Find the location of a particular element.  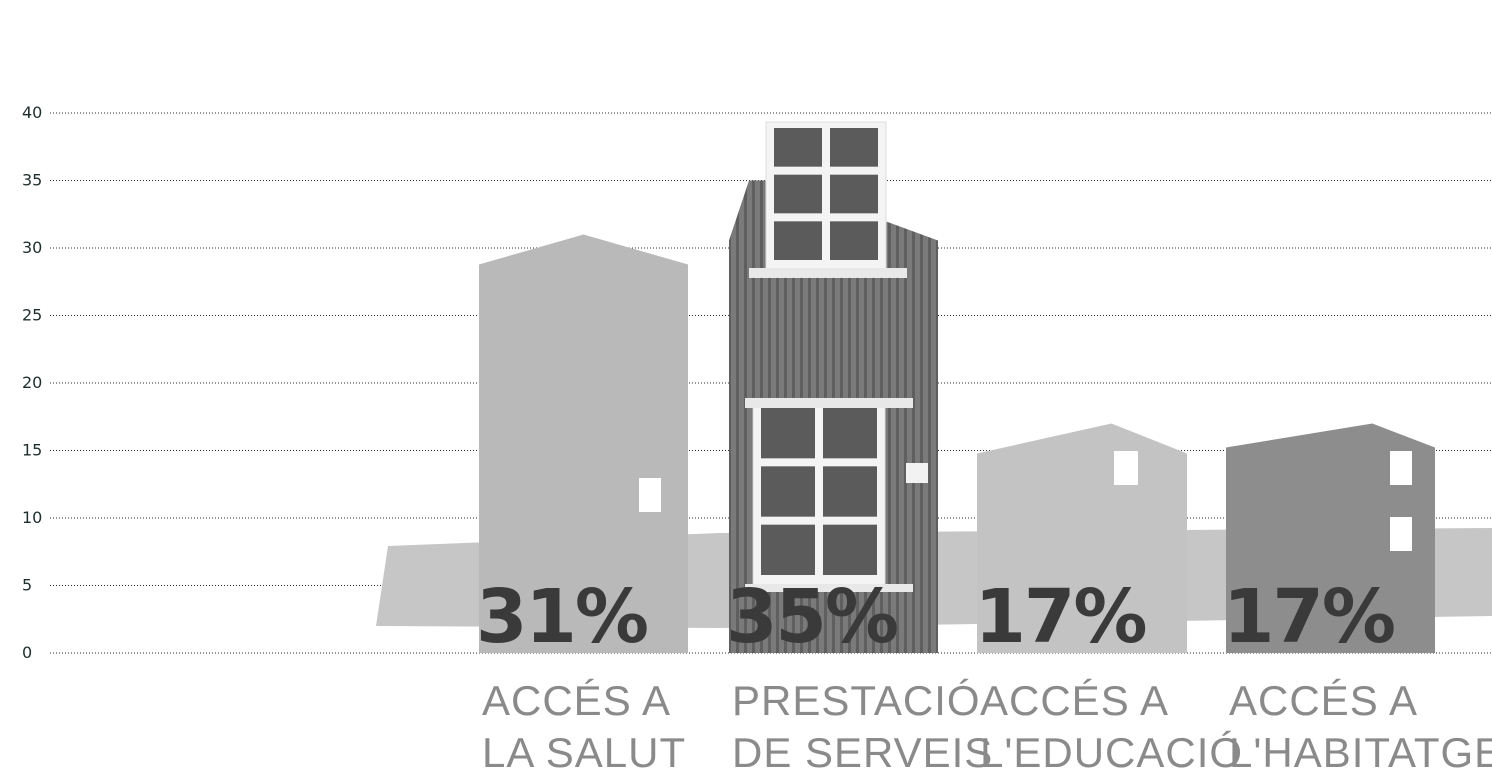

category-label-2-line-0: ACCÉS A is located at coordinates (1074, 700).